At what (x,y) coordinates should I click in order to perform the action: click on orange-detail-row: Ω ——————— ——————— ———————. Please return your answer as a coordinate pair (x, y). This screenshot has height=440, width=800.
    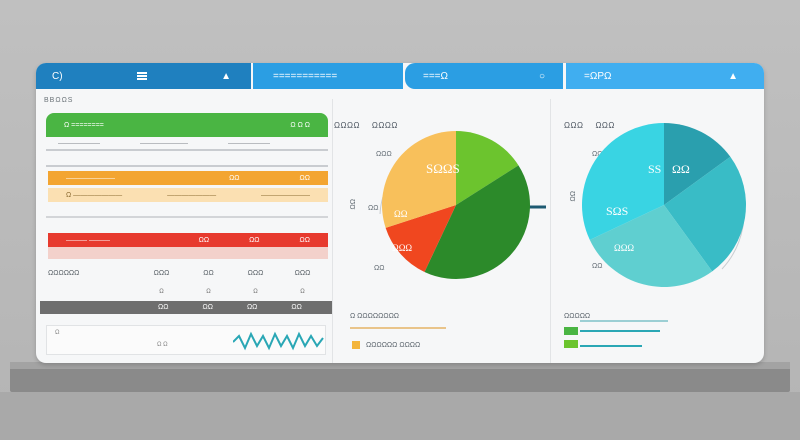
    Looking at the image, I should click on (188, 195).